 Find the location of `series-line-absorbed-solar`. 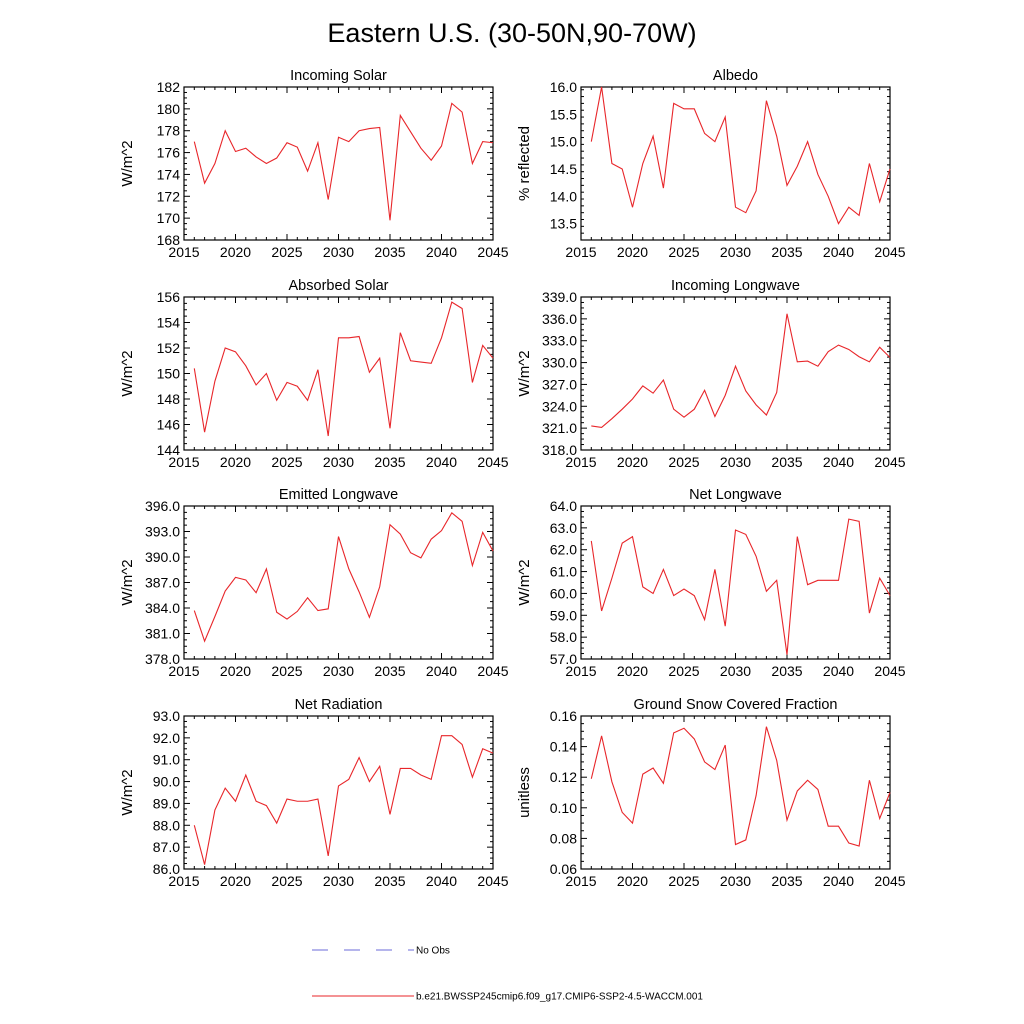

series-line-absorbed-solar is located at coordinates (343, 369).